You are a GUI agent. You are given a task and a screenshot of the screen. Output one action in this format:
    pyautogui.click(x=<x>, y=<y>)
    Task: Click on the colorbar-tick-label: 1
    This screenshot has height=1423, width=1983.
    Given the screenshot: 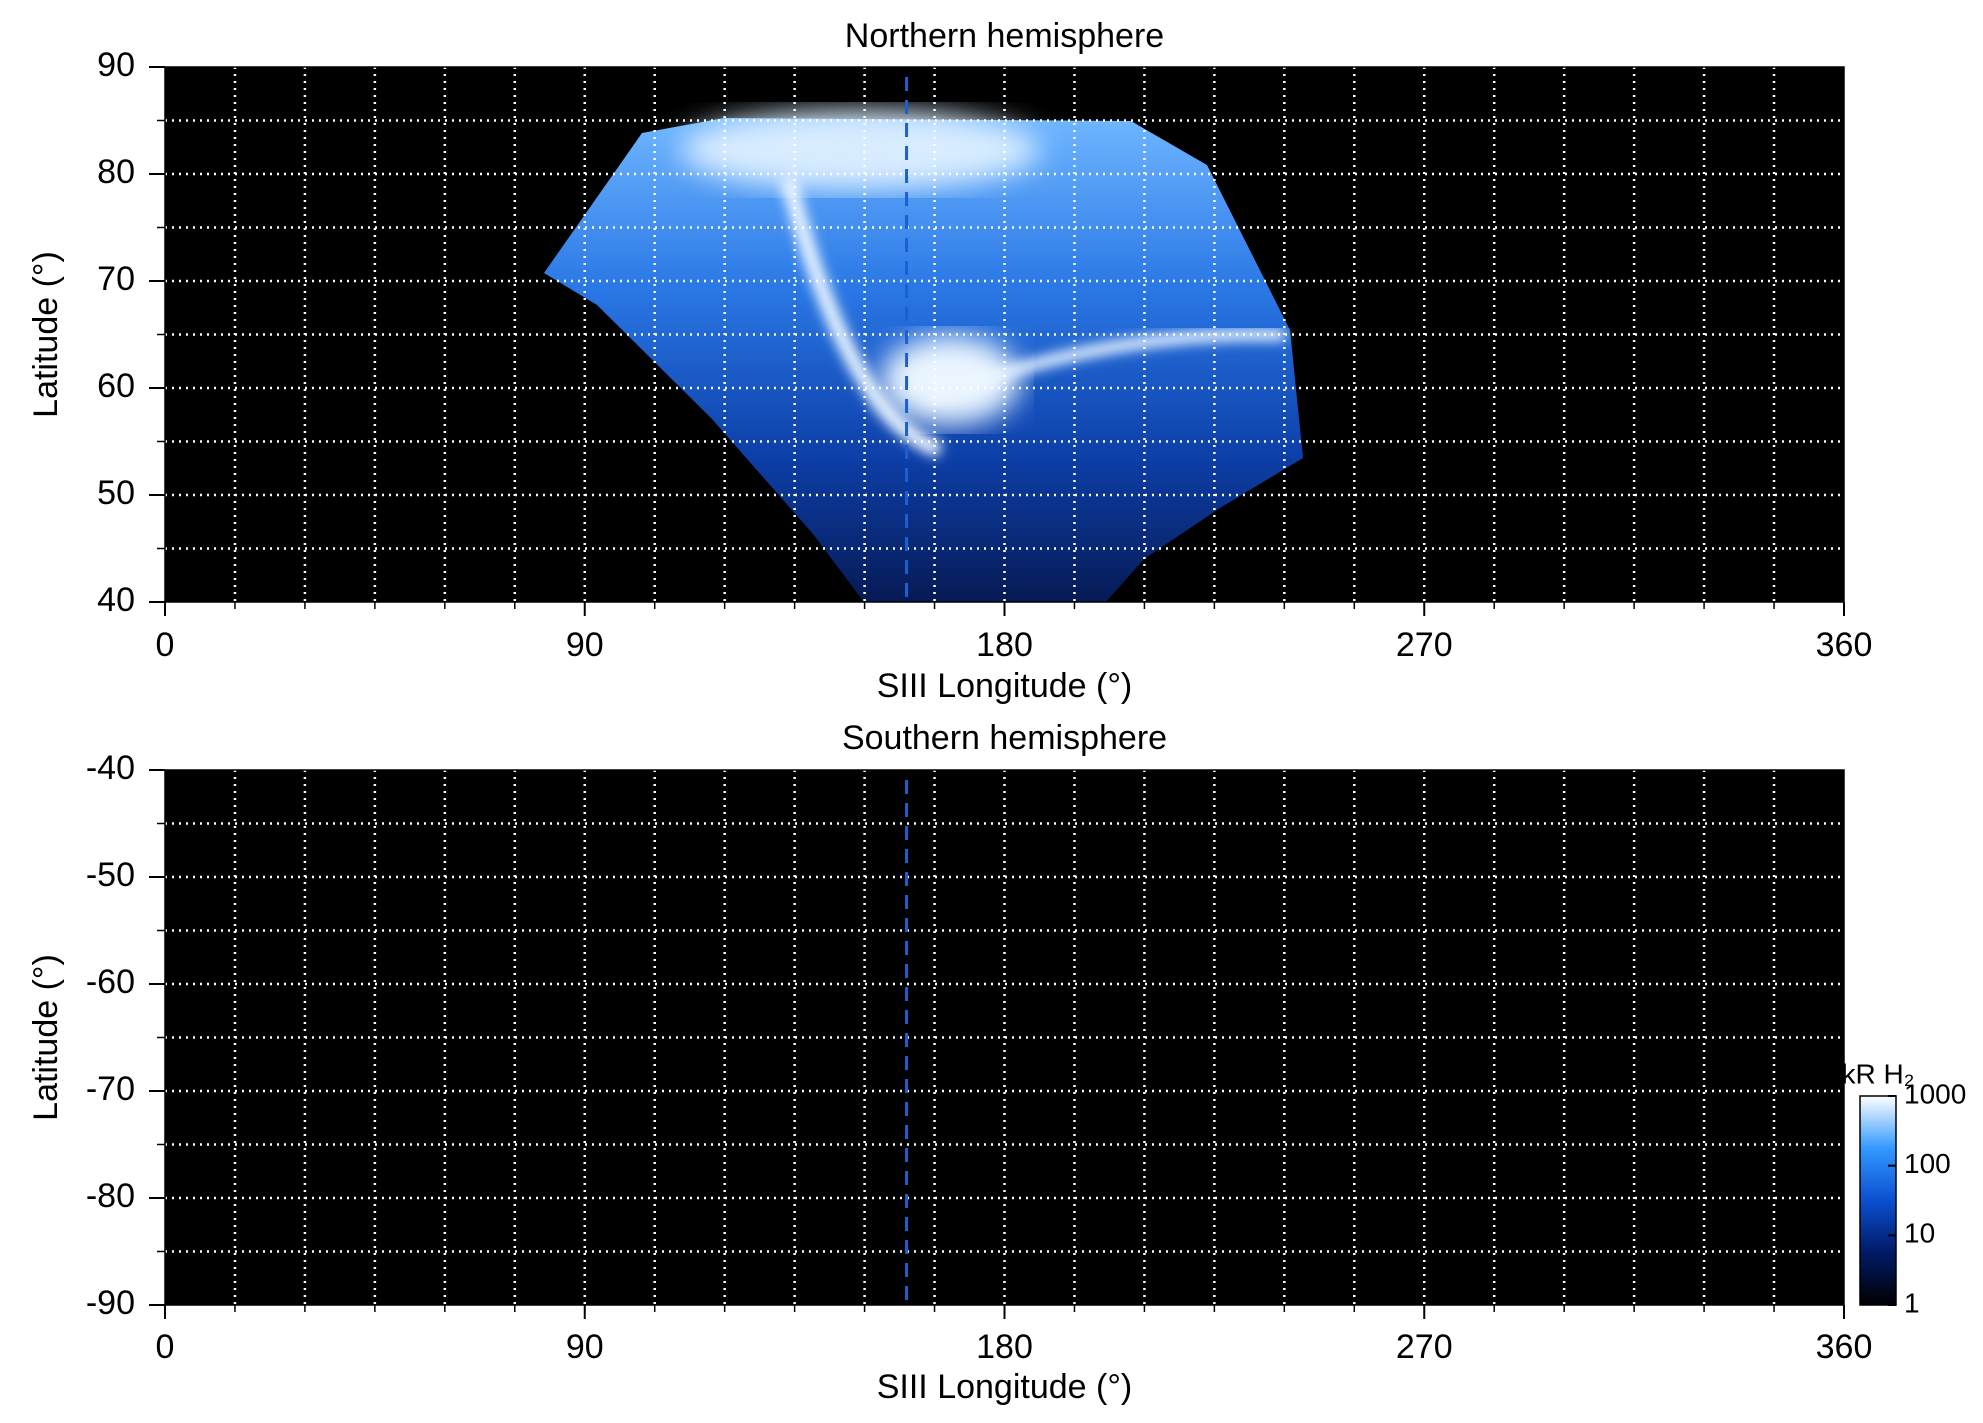 What is the action you would take?
    pyautogui.click(x=1912, y=1302)
    